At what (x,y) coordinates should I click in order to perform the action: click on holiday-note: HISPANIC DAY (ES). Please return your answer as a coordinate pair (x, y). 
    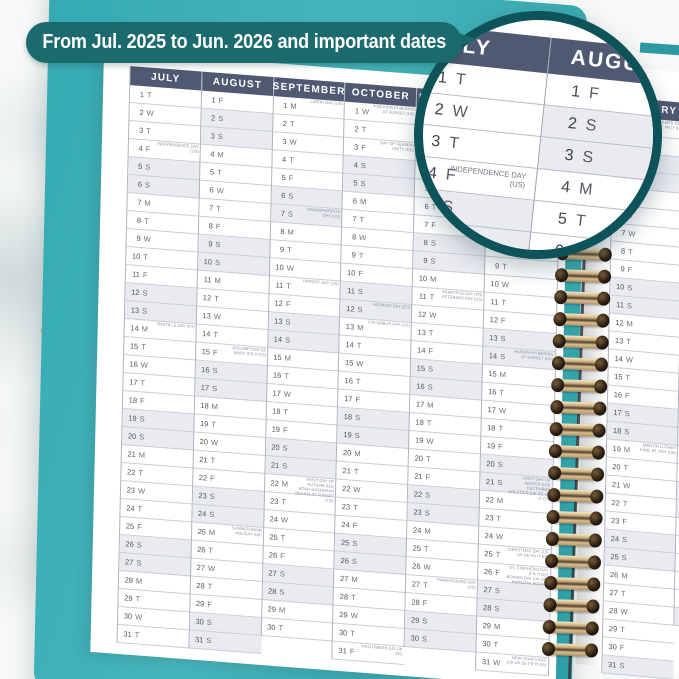
    Looking at the image, I should click on (392, 307).